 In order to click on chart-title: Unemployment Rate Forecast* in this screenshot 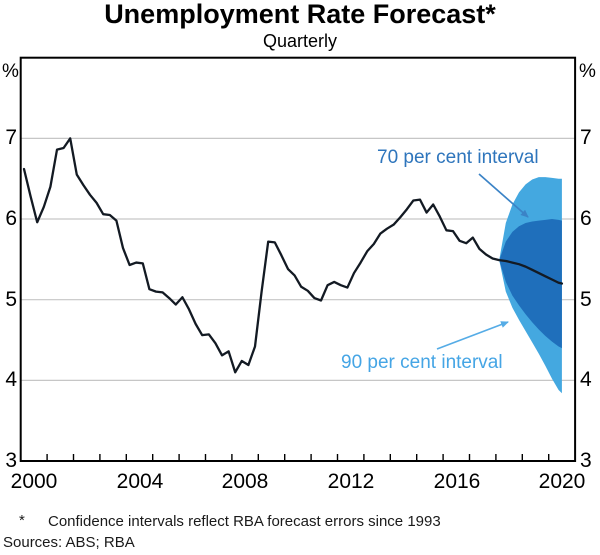, I will do `click(300, 14)`.